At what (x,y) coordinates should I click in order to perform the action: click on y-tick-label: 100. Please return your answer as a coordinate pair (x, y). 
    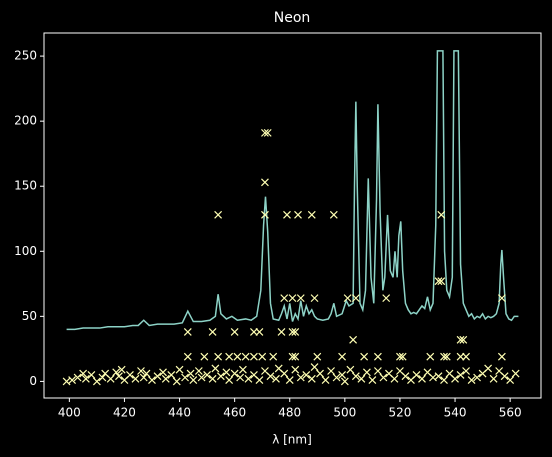
    Looking at the image, I should click on (25, 251).